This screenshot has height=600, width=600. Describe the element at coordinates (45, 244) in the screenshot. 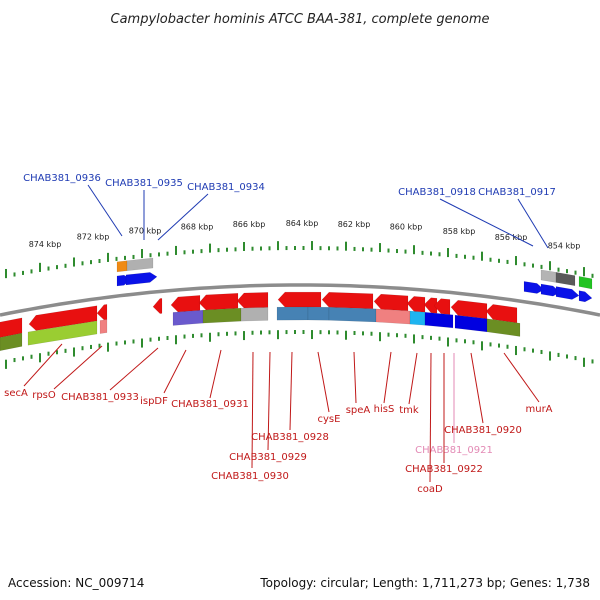

I see `scale-label: 874 kbp` at that location.